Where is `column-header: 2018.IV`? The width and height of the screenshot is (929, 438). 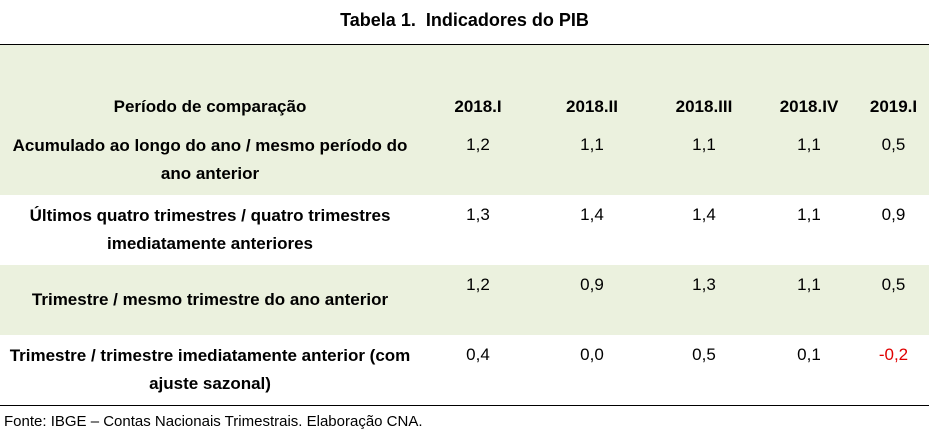 column-header: 2018.IV is located at coordinates (809, 106).